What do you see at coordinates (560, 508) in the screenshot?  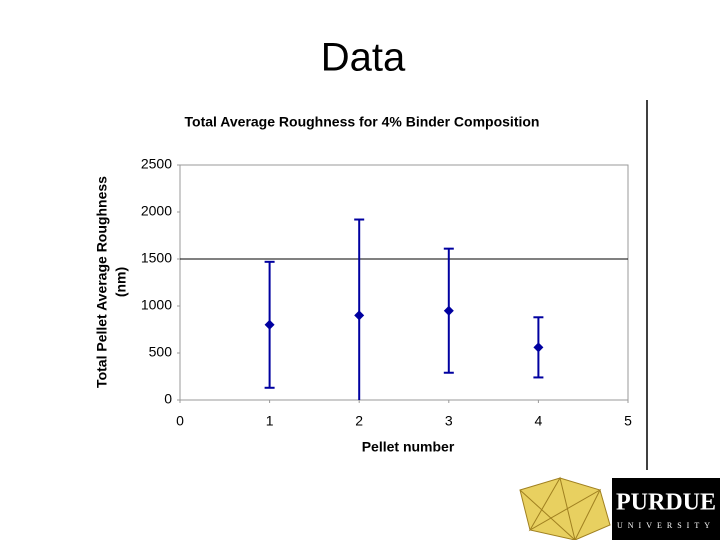 I see `logo-lines` at bounding box center [560, 508].